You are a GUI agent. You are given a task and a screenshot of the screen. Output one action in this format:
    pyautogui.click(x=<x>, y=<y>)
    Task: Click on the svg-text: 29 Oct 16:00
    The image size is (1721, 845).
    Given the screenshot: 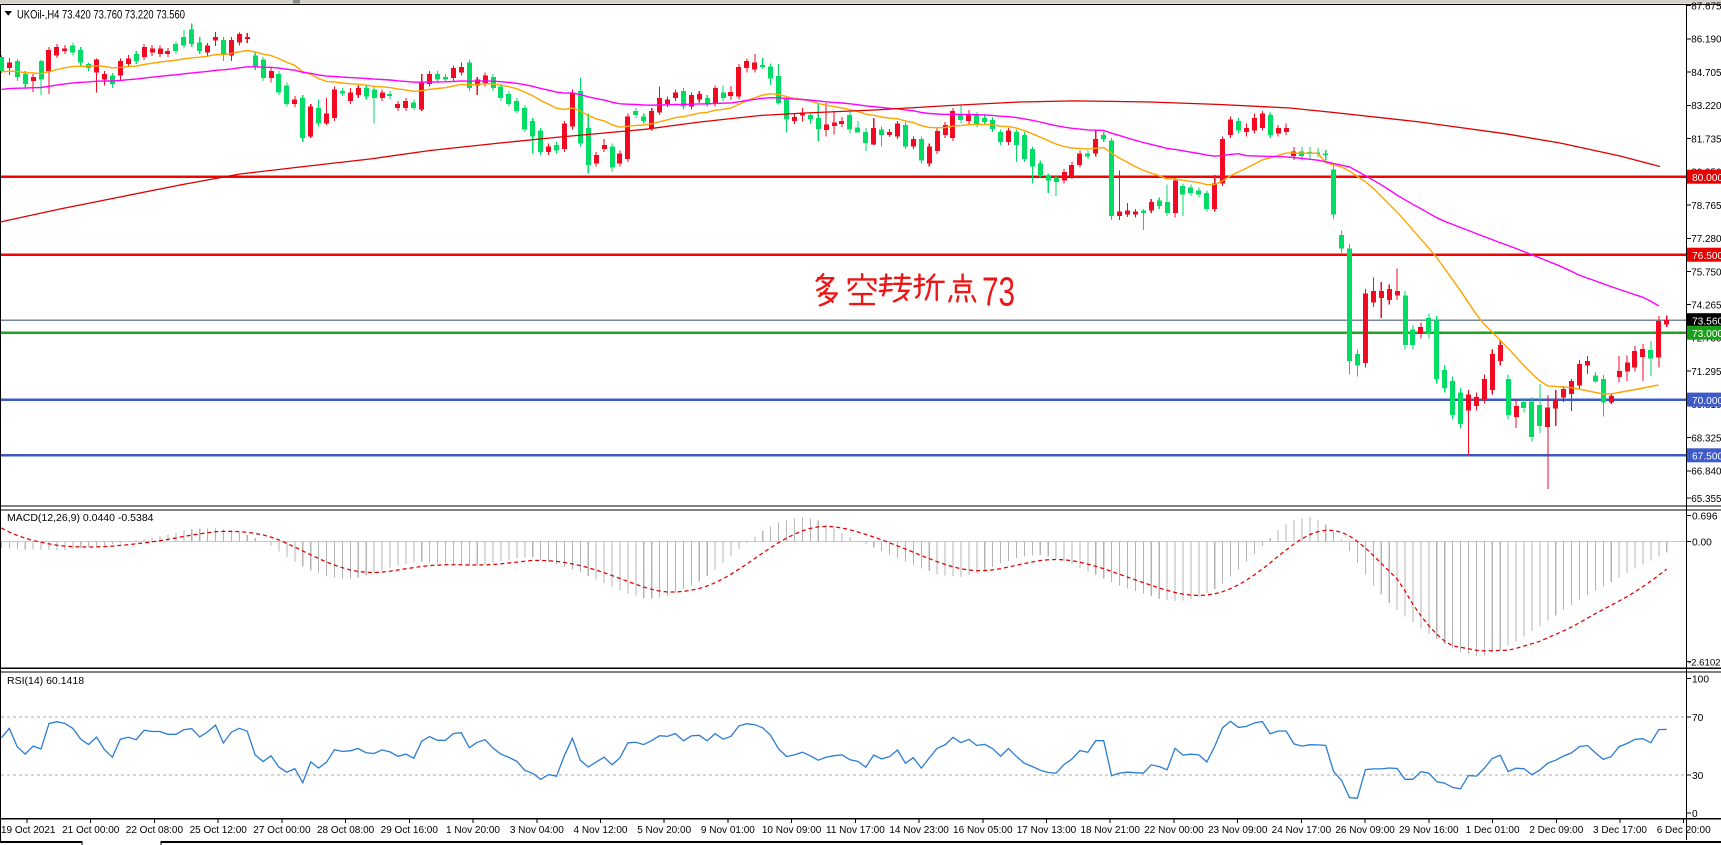 What is the action you would take?
    pyautogui.click(x=410, y=830)
    